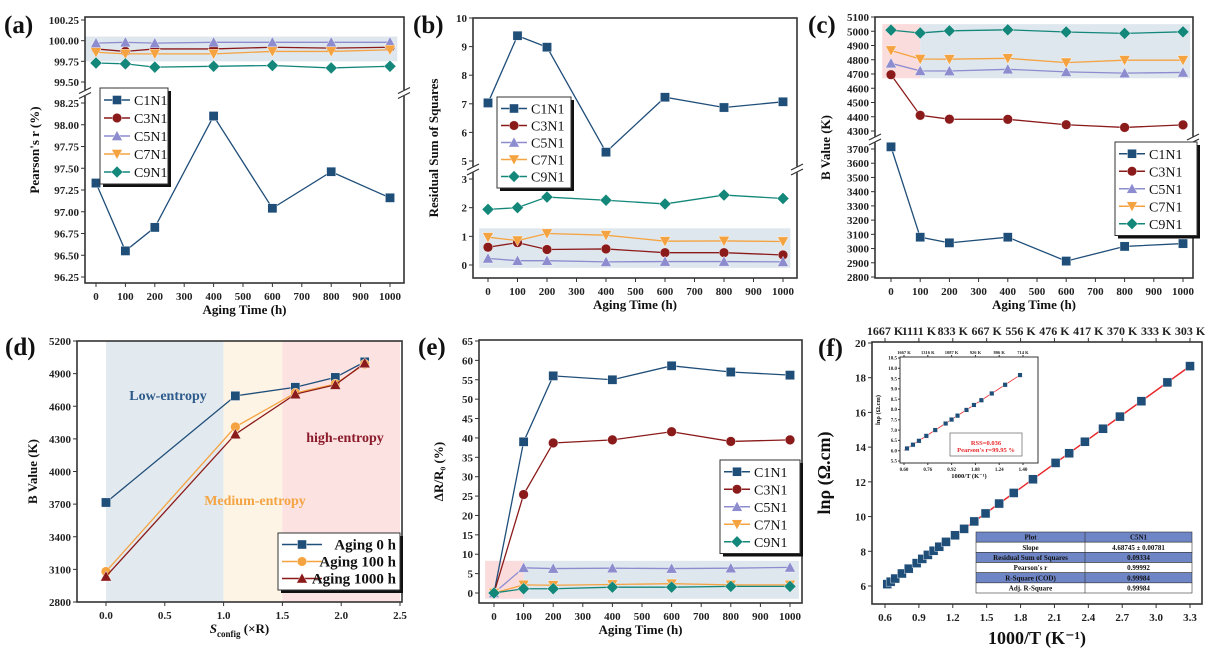  Describe the element at coordinates (858, 18) in the screenshot. I see `y-tick-label: 5100` at that location.